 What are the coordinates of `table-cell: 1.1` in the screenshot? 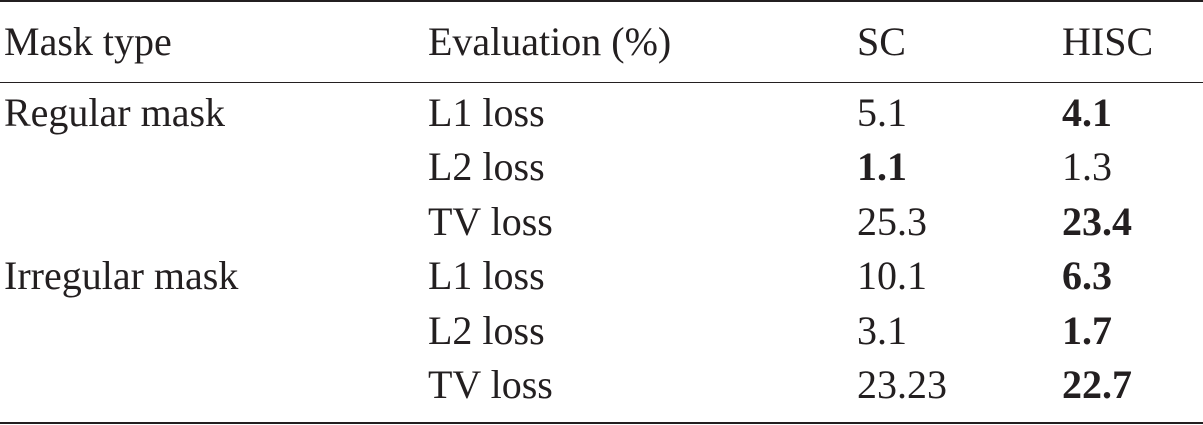 It's located at (882, 167).